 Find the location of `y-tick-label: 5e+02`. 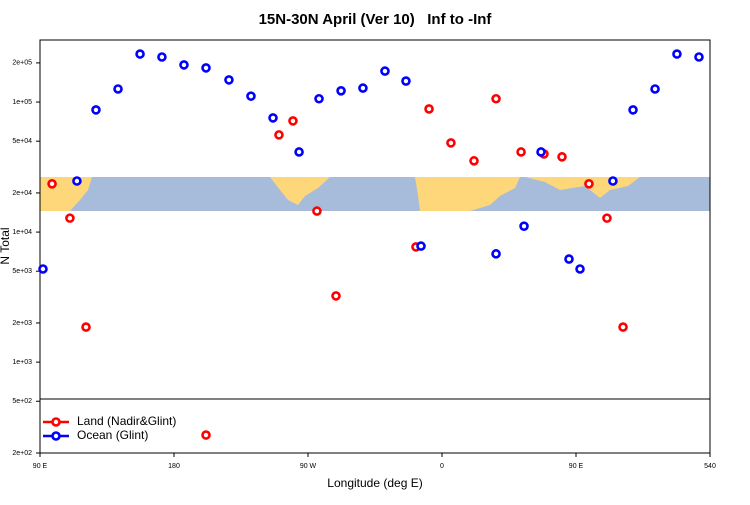

y-tick-label: 5e+02 is located at coordinates (22, 401).